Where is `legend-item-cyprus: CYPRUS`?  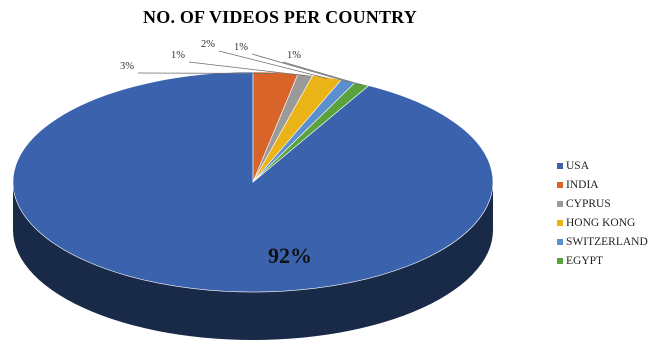 legend-item-cyprus: CYPRUS is located at coordinates (602, 203).